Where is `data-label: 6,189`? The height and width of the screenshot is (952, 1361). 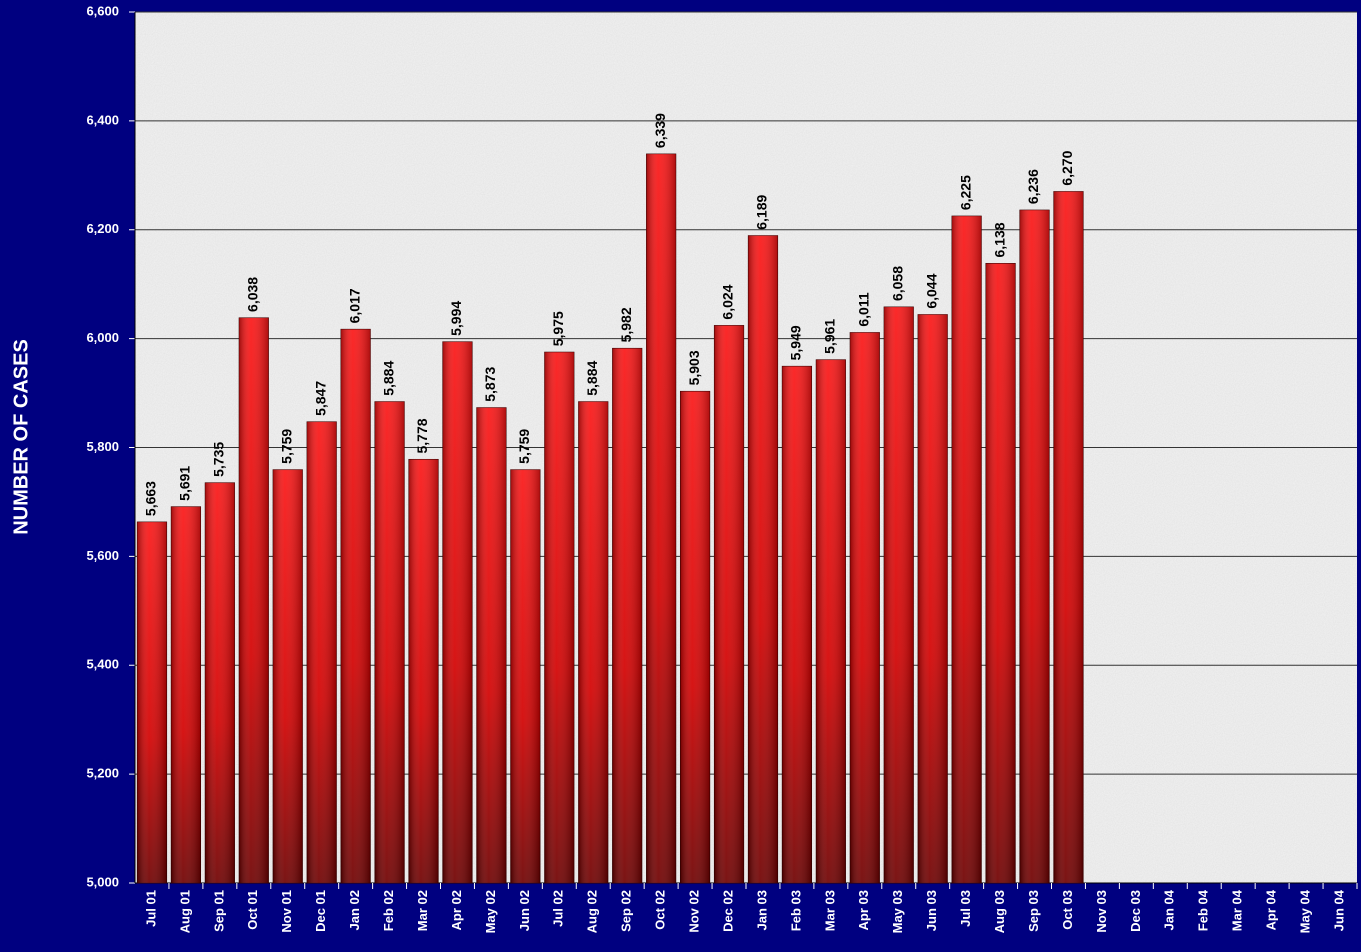
data-label: 6,189 is located at coordinates (762, 211).